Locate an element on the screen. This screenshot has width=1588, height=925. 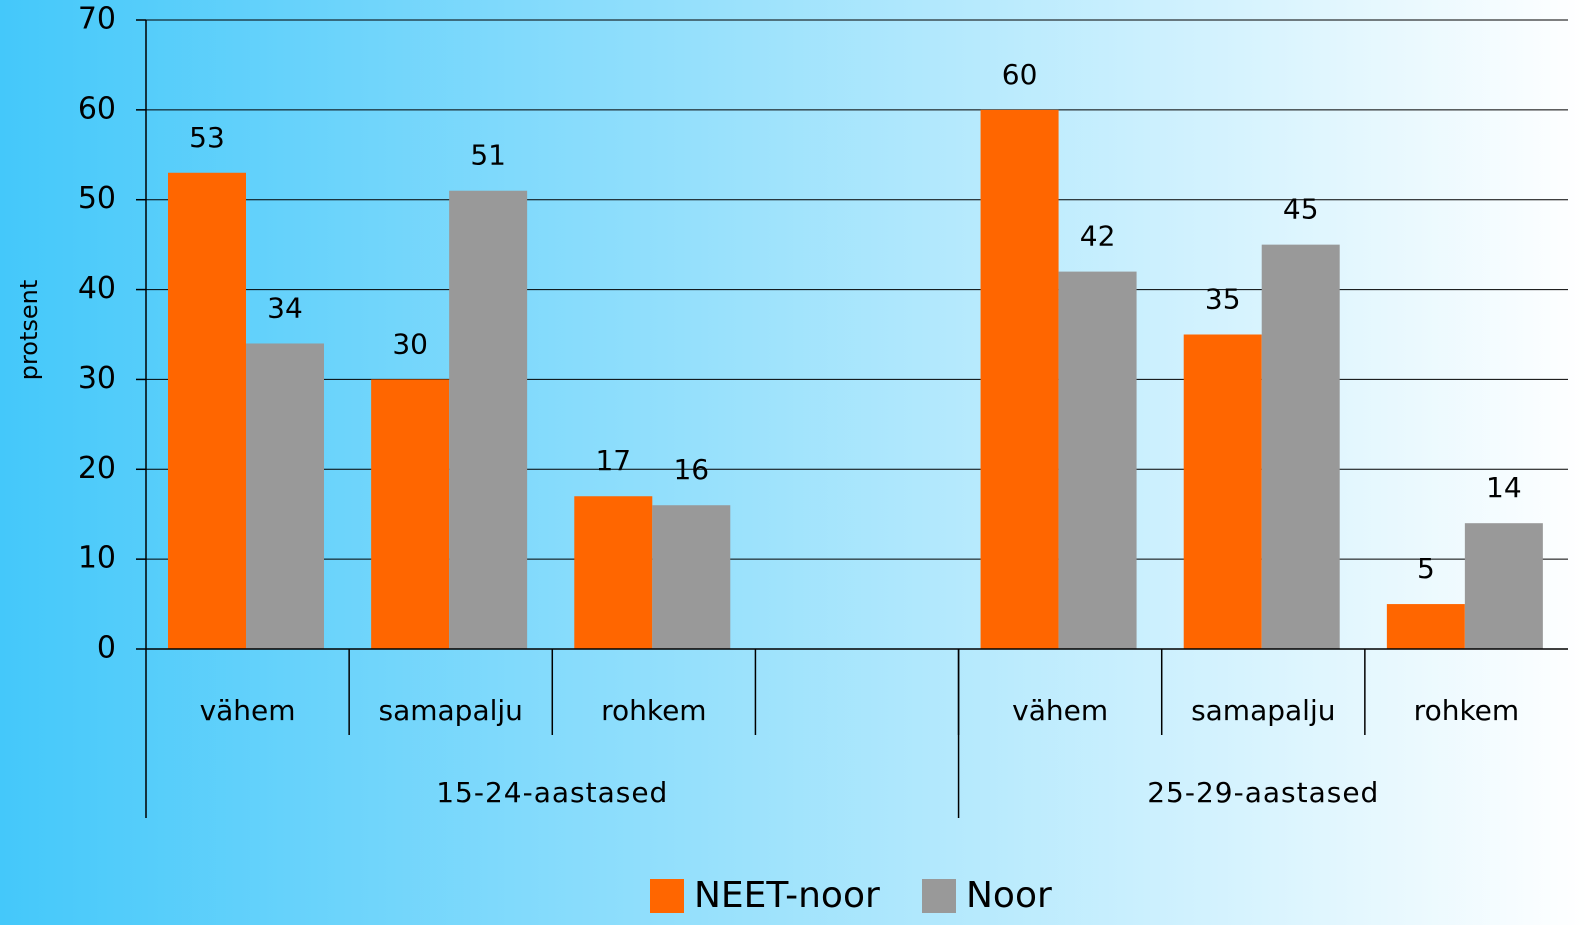
value-label: 45 is located at coordinates (1301, 209).